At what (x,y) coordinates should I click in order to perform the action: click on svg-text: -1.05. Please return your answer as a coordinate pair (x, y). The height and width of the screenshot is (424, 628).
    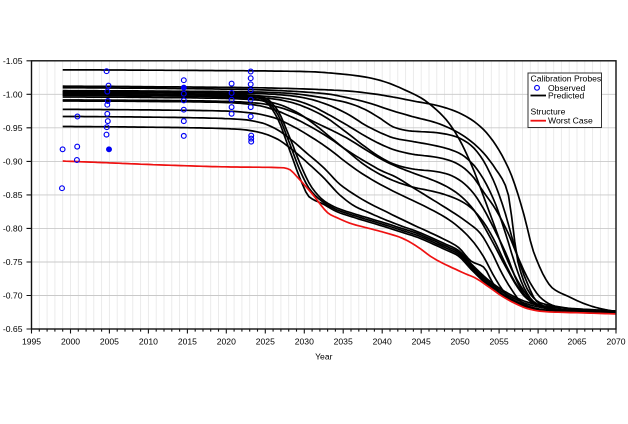
    Looking at the image, I should click on (13, 61).